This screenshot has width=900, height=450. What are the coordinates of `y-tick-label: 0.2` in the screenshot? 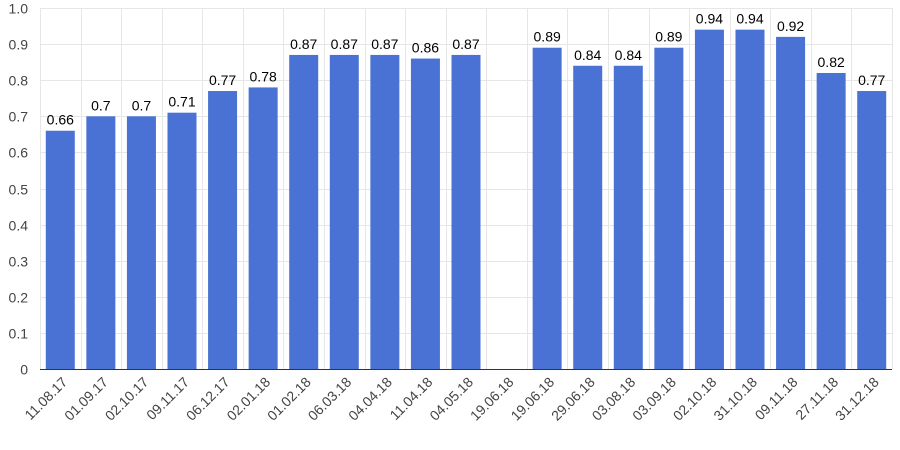 It's located at (19, 298).